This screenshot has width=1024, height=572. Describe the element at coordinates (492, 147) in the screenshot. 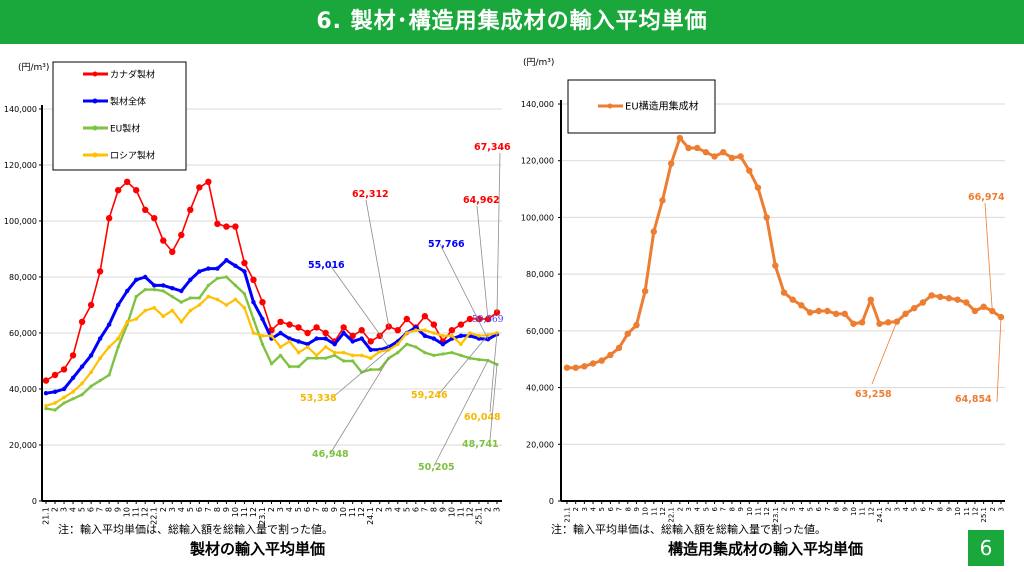

I see `chart1-annotation-label: 67,346` at that location.